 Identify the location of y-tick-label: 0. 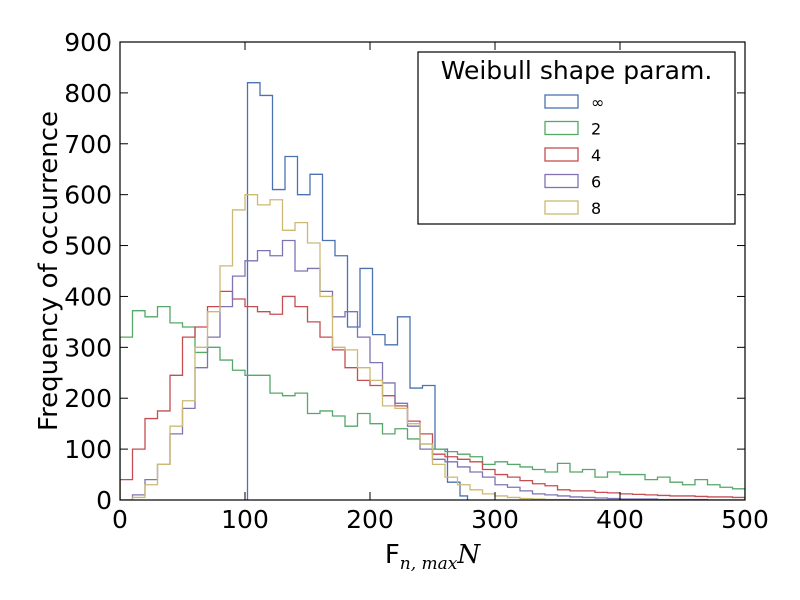
(104, 500).